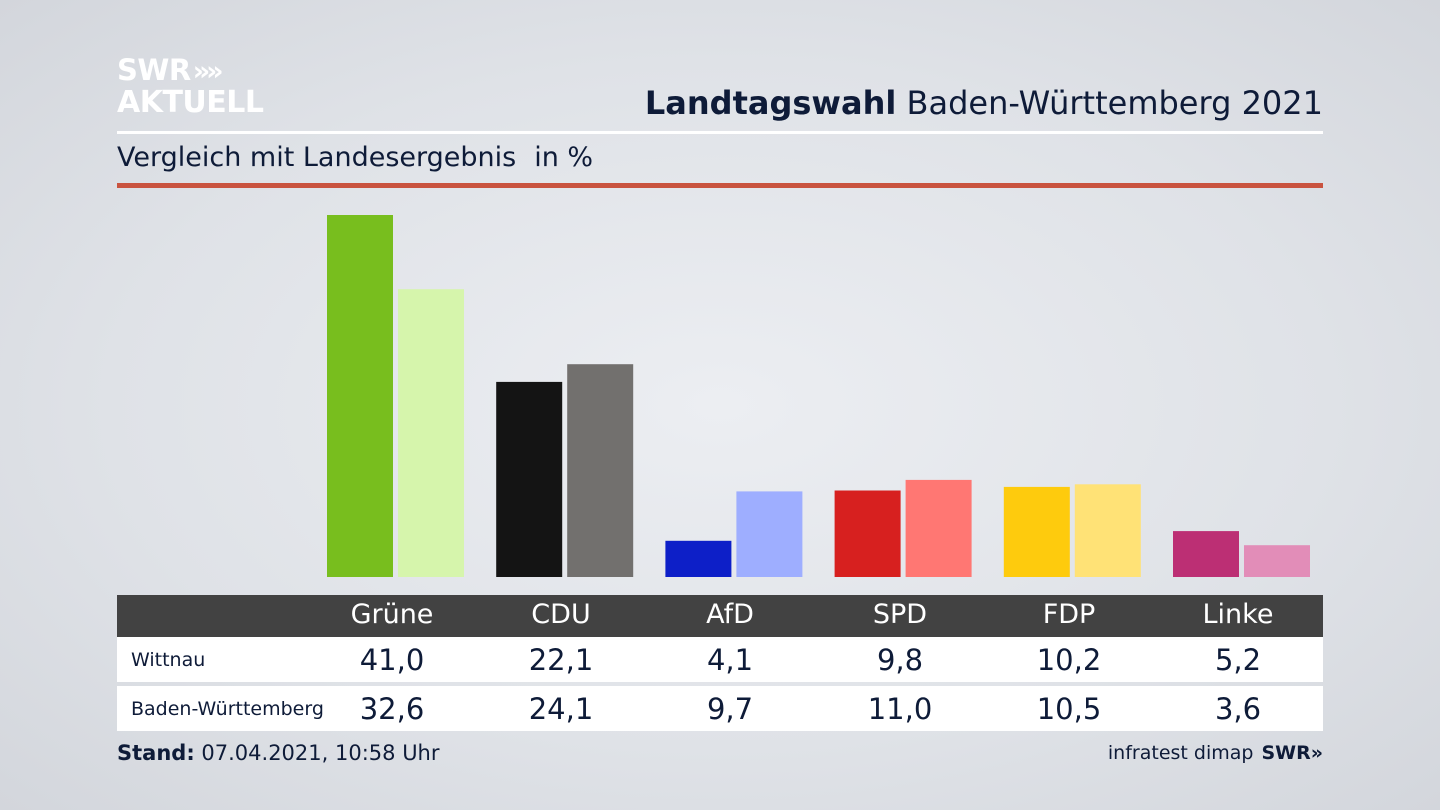  I want to click on swr-aktuell-logo: SWR»» AKTUELL, so click(190, 86).